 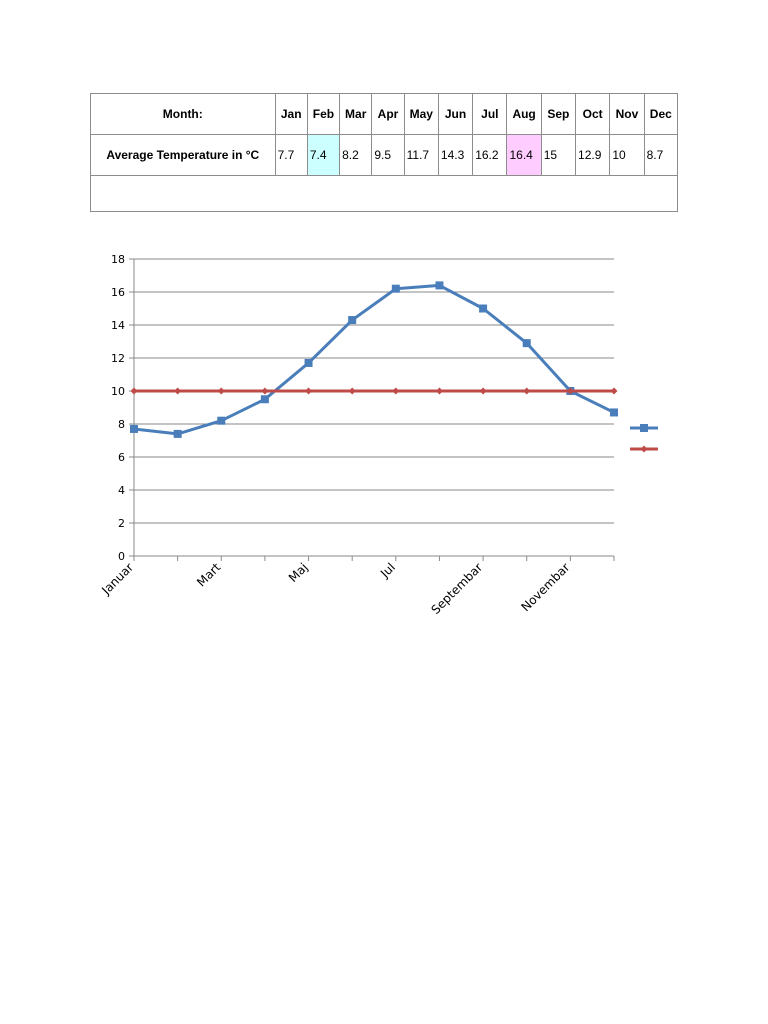 What do you see at coordinates (524, 155) in the screenshot?
I see `temperature-value-cell-max: 16.4` at bounding box center [524, 155].